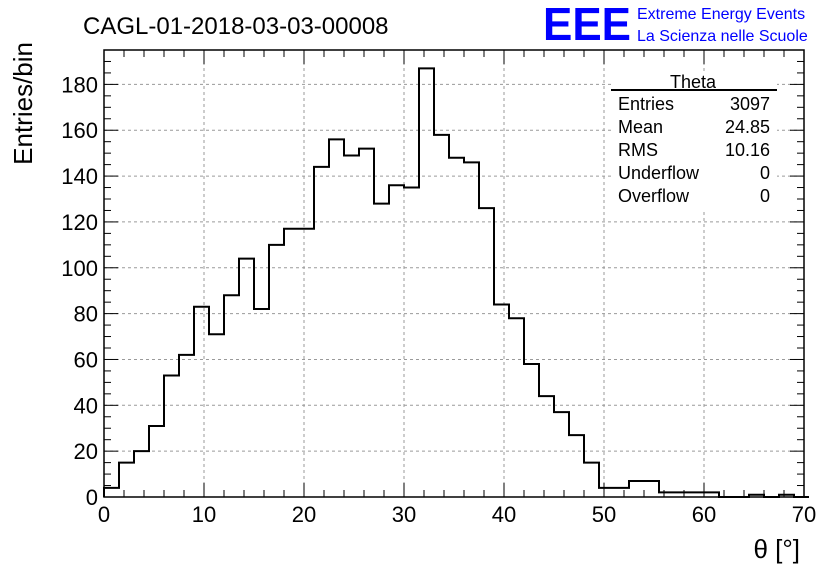  I want to click on y-tick-label: 160, so click(79, 130).